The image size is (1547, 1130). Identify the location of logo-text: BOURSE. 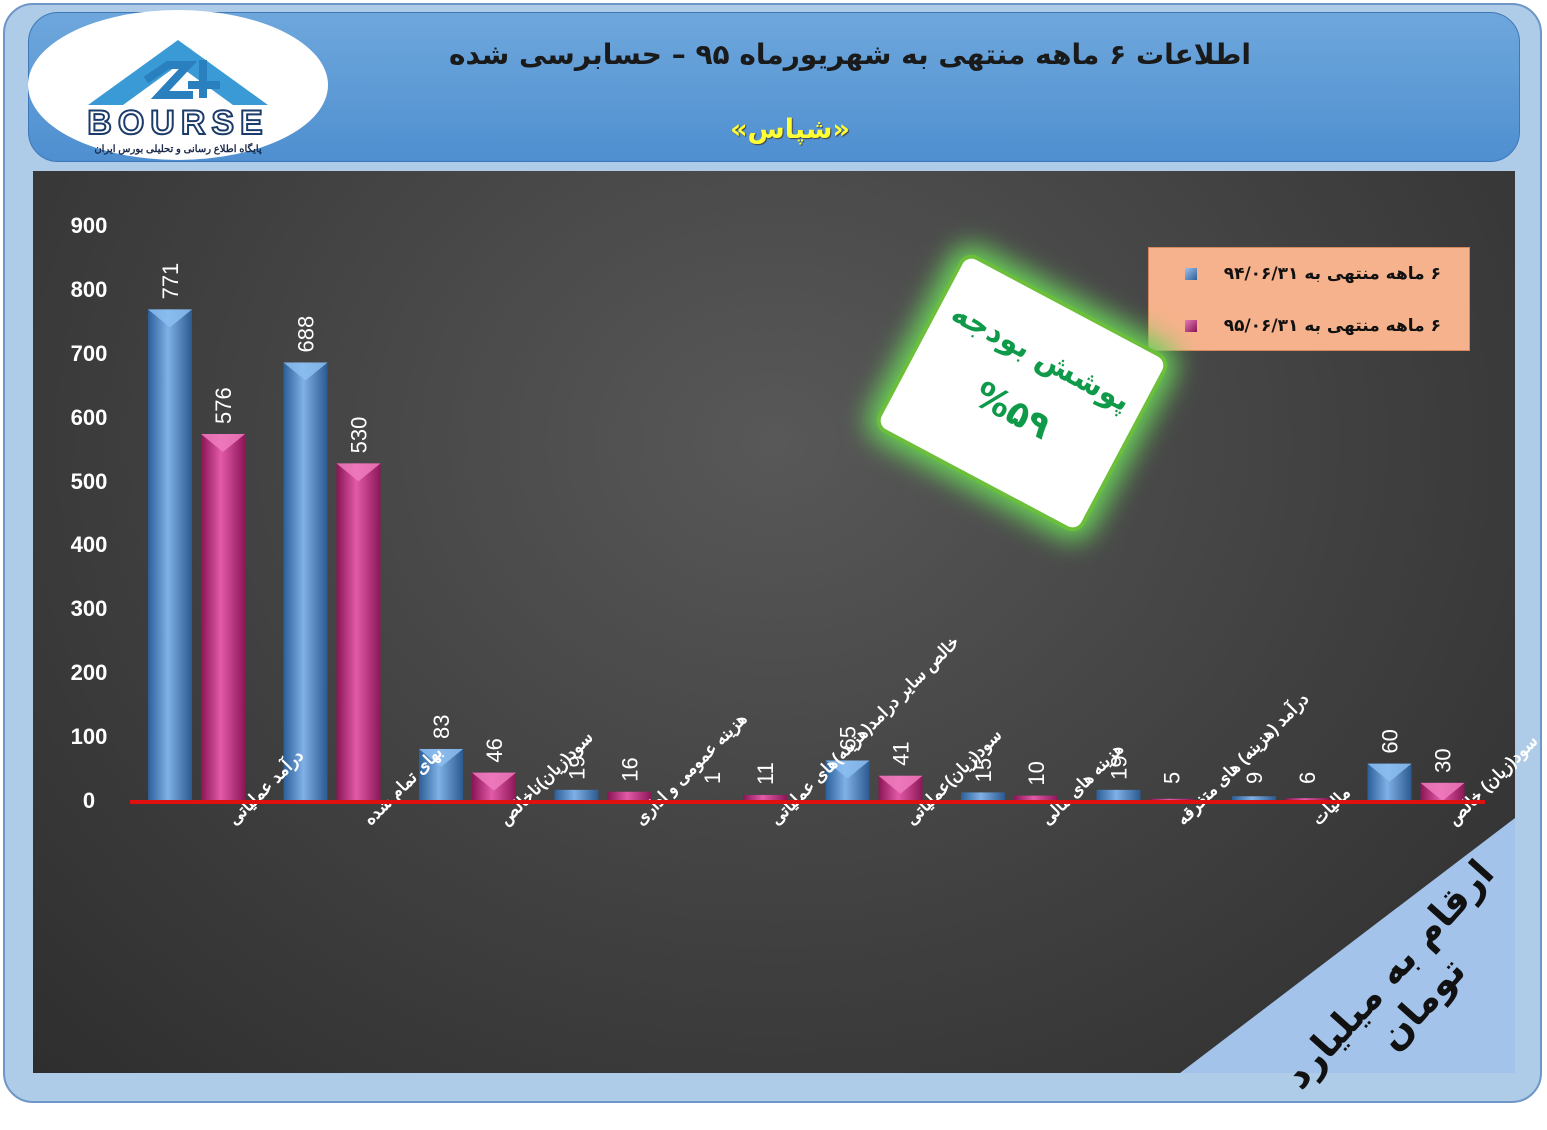
(177, 123).